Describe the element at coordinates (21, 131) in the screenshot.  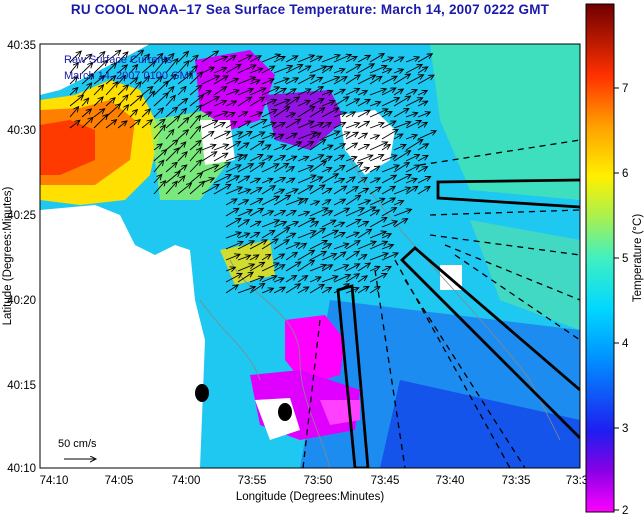
I see `y-tick-label: 40:30` at that location.